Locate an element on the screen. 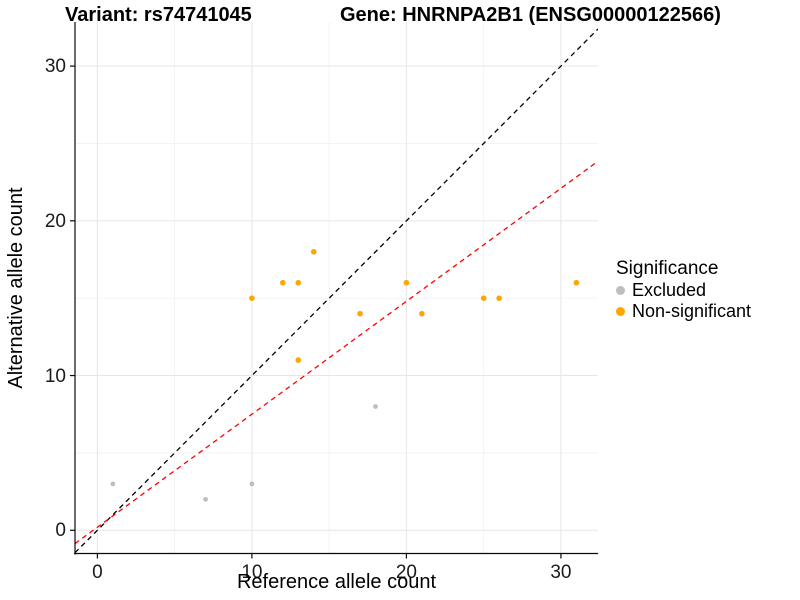 Image resolution: width=800 pixels, height=600 pixels. legend-item-label: Non-significant is located at coordinates (692, 310).